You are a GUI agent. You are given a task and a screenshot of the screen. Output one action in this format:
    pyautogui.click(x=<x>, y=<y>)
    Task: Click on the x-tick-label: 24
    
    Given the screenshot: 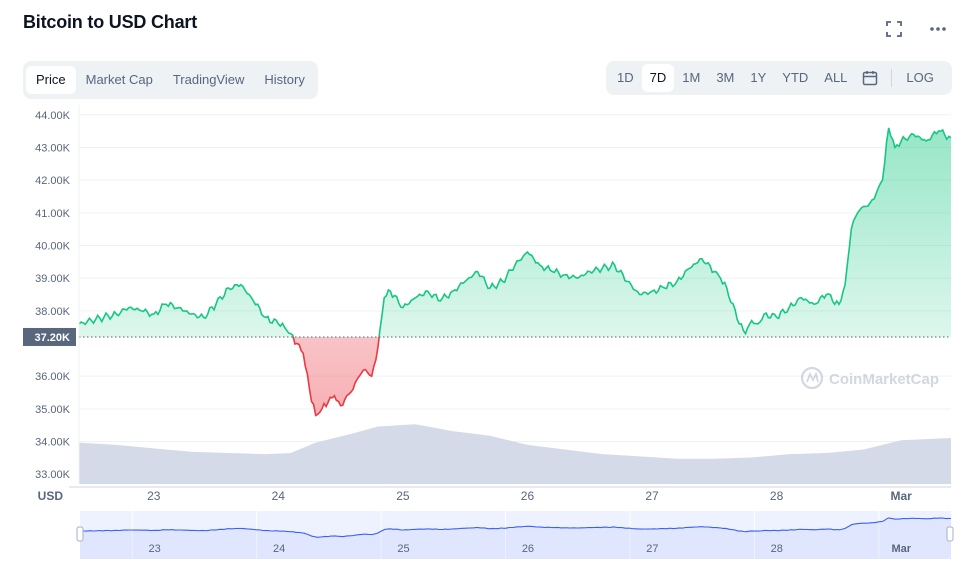 What is the action you would take?
    pyautogui.click(x=279, y=496)
    